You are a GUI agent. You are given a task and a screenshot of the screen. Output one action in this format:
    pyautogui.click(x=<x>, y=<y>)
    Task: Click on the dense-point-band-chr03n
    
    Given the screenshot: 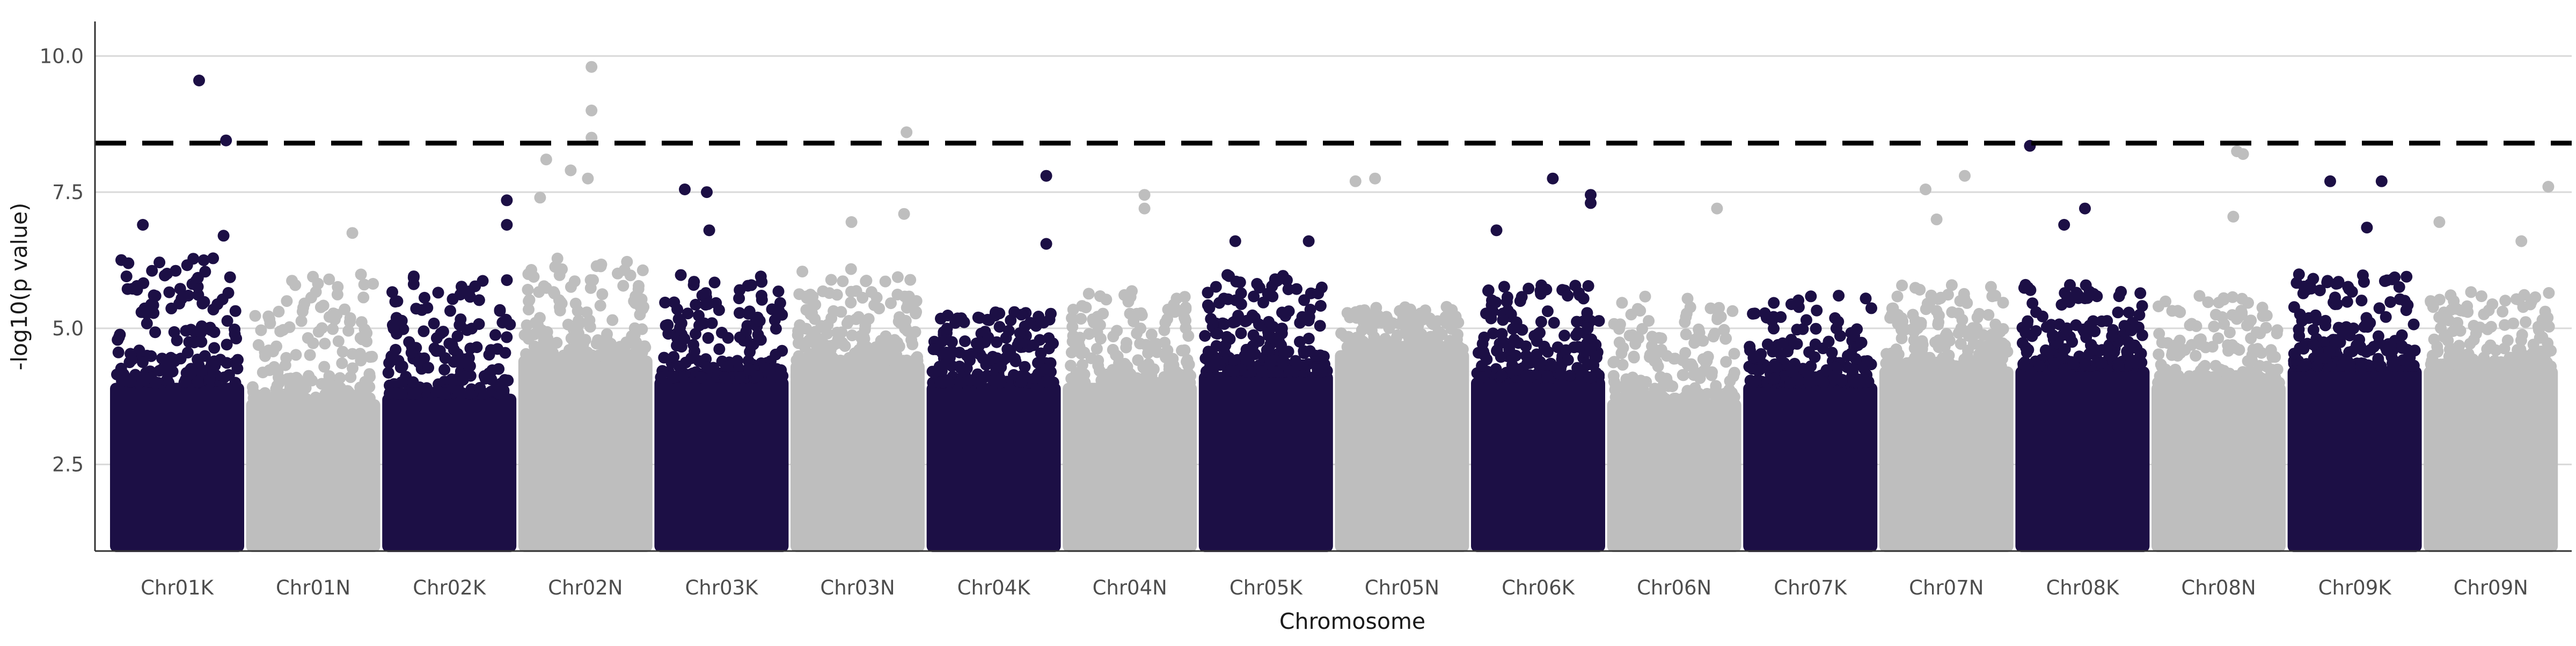 What is the action you would take?
    pyautogui.click(x=858, y=456)
    